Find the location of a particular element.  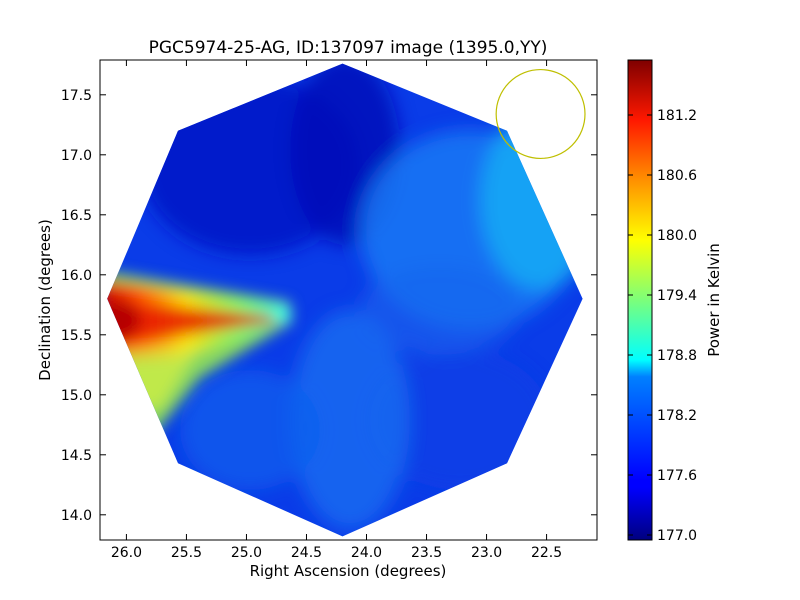

colorbar-ticks: 177.0 177.6 178.2 178.8 179.4 180.0 180.6 181.2 is located at coordinates (662, 326).